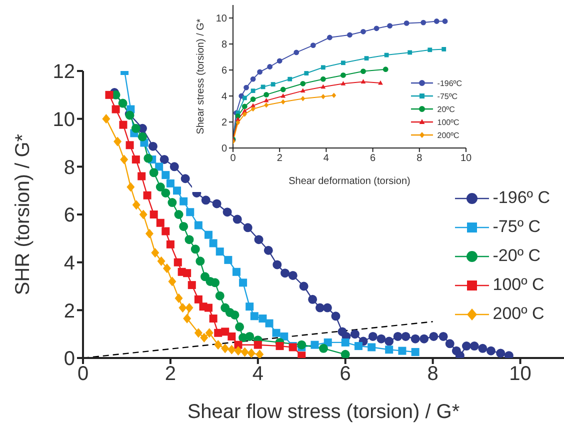 The width and height of the screenshot is (564, 432). What do you see at coordinates (23, 215) in the screenshot?
I see `y-axis-title: SHR (torsion) / G*` at bounding box center [23, 215].